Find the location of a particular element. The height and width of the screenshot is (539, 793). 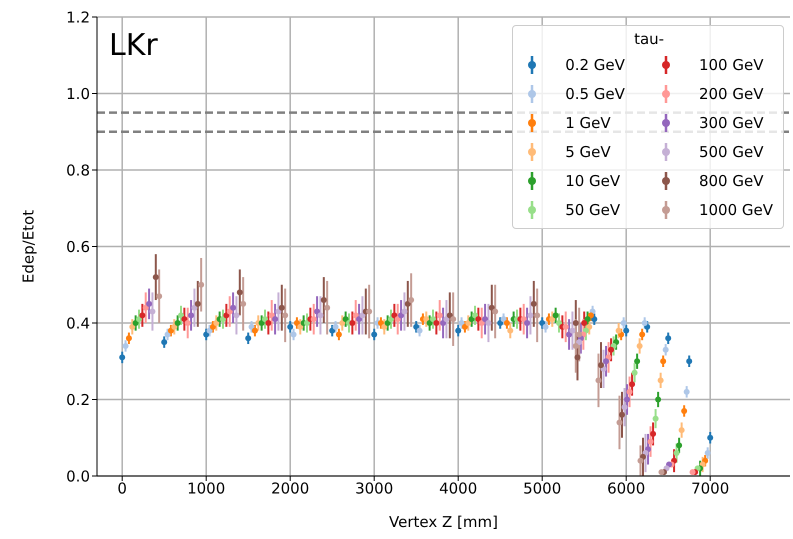

x-tick-label: 7000 is located at coordinates (710, 489).